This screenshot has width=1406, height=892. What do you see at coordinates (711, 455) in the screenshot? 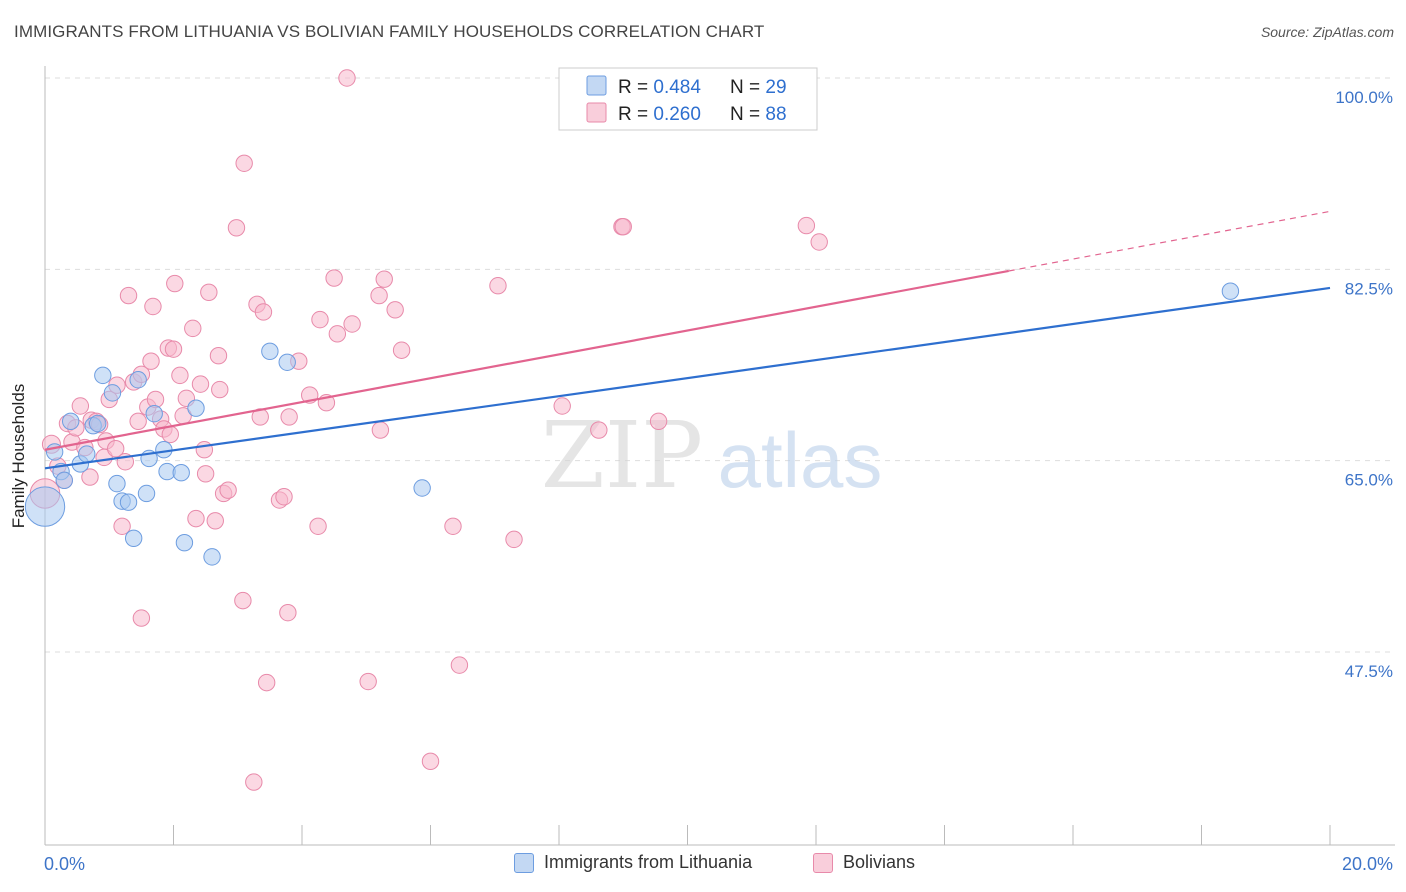
I see `watermark: ZIP atlas` at bounding box center [711, 455].